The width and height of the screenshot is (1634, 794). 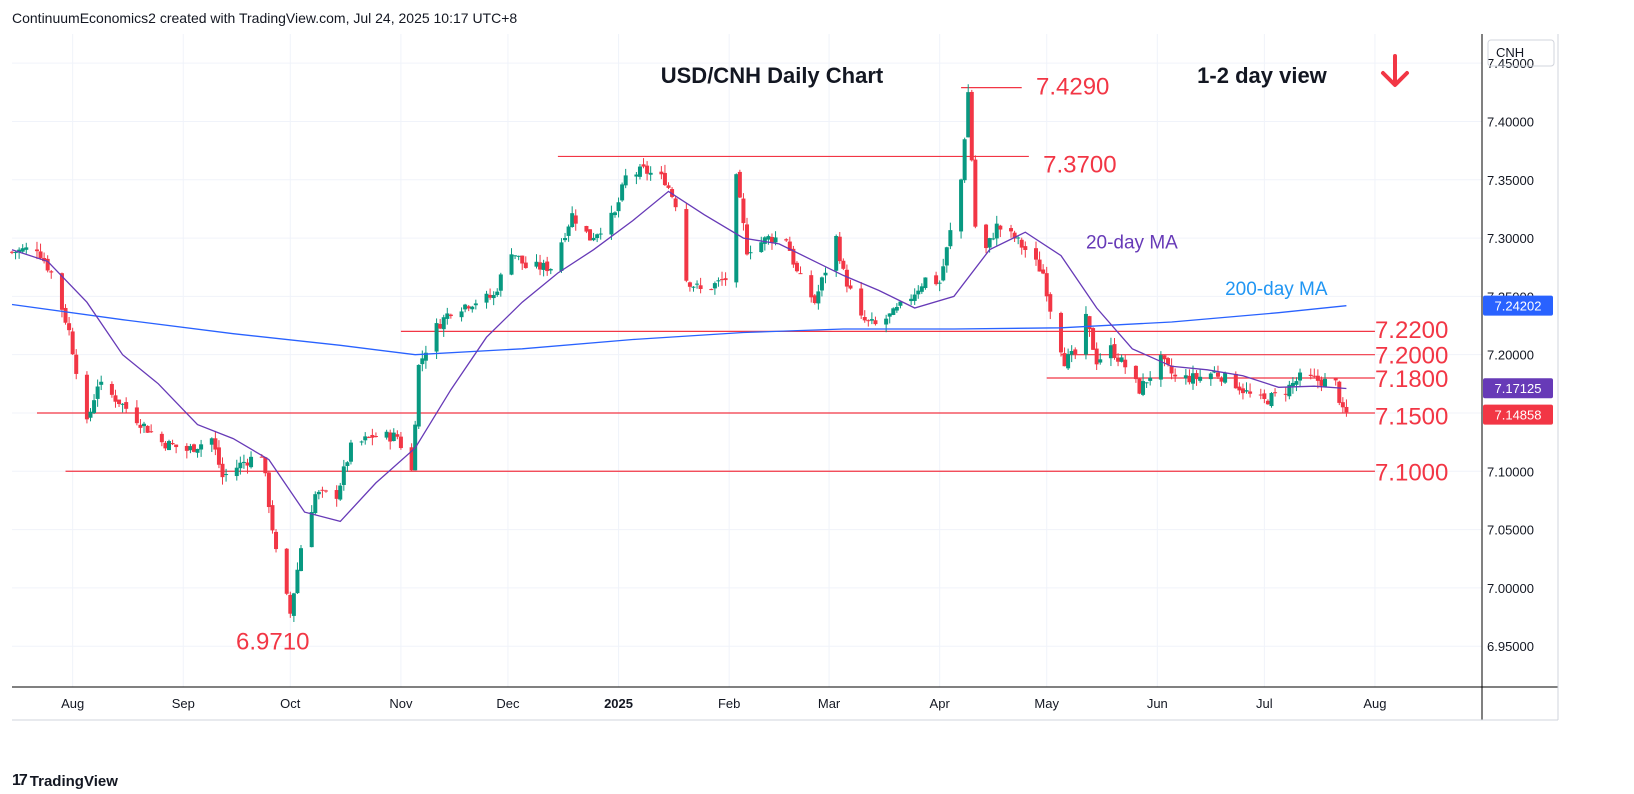 What do you see at coordinates (1510, 646) in the screenshot?
I see `y-tick-label: 6.95000` at bounding box center [1510, 646].